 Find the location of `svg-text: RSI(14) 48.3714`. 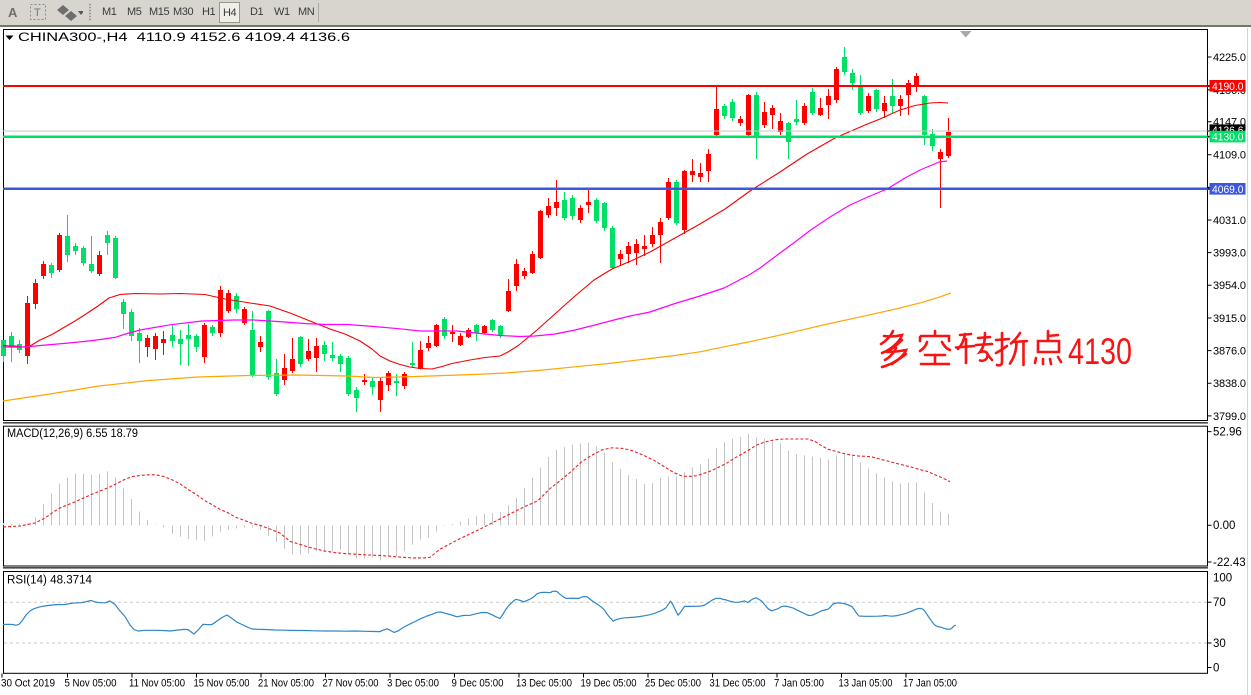

svg-text: RSI(14) 48.3714 is located at coordinates (50, 581).